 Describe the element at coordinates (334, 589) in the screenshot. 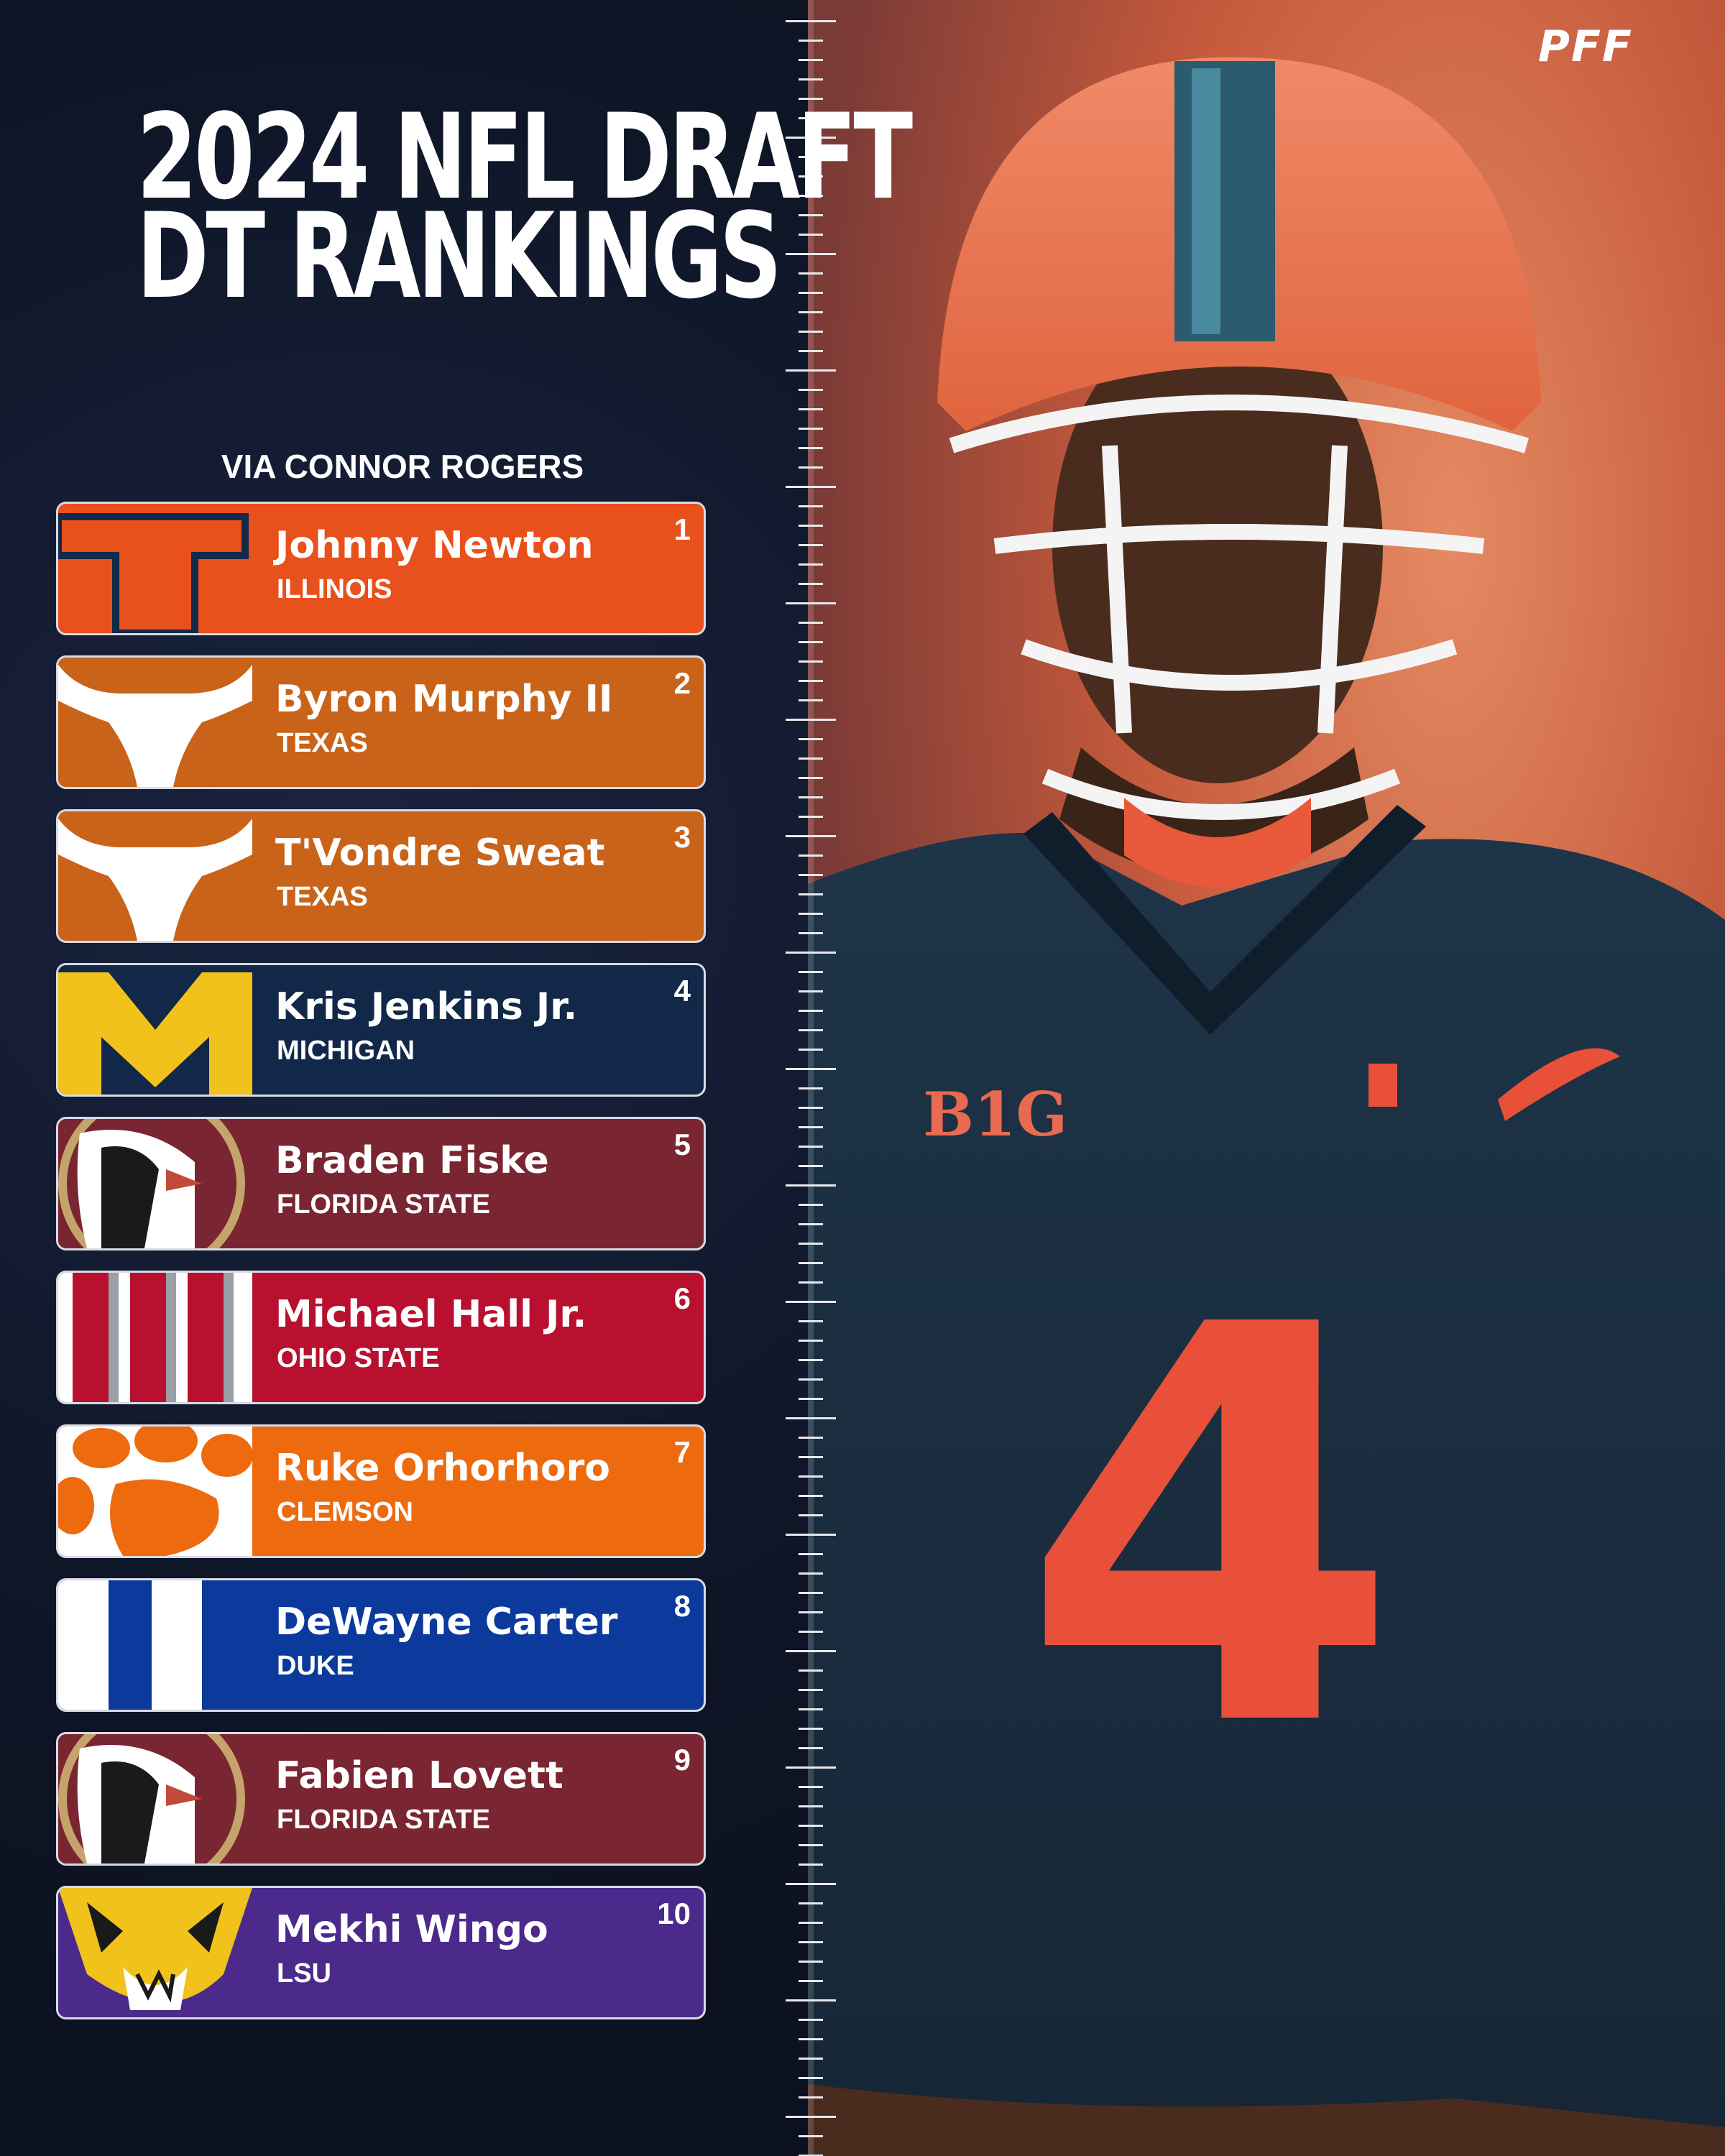

I see `school-name: ILLINOIS` at that location.